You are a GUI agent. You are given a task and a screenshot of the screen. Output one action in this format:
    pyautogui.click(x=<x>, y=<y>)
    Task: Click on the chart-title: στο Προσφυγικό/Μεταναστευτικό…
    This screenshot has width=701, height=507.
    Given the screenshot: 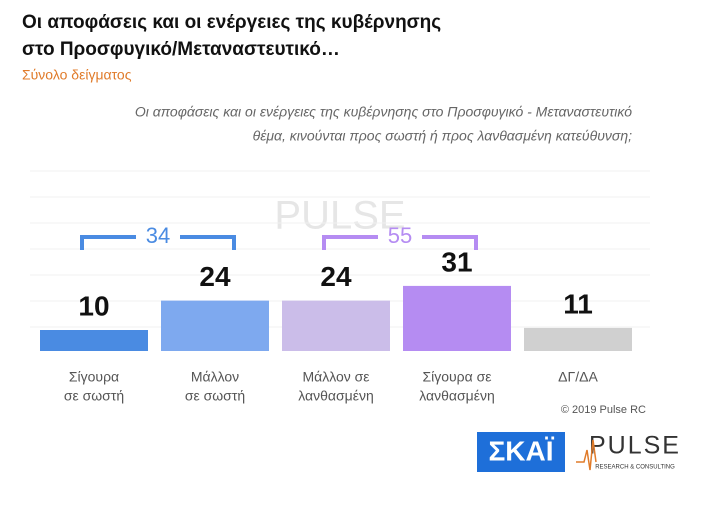 What is the action you would take?
    pyautogui.click(x=181, y=49)
    